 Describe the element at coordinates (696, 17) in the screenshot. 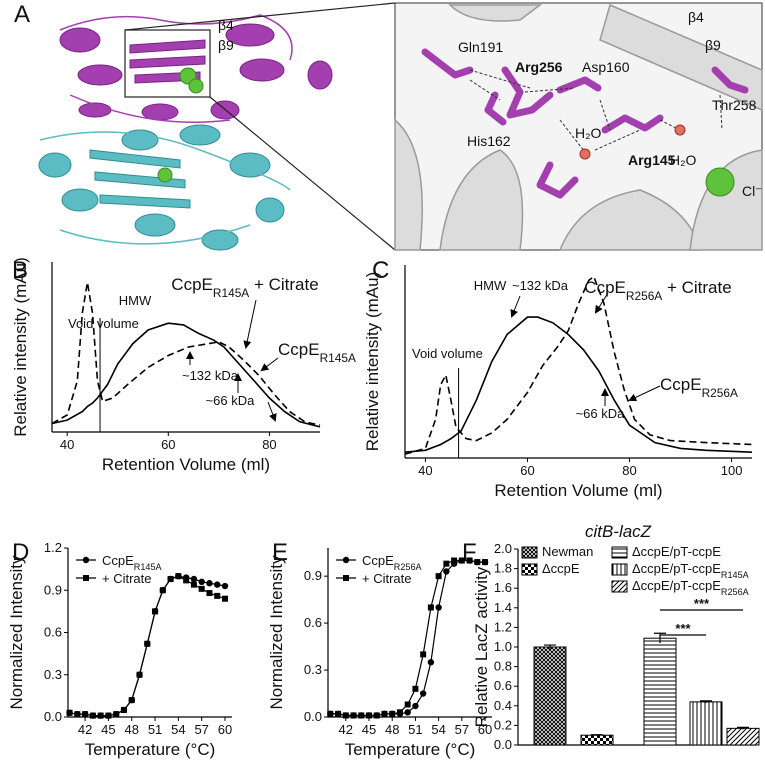

I see `structure-label: β4` at that location.